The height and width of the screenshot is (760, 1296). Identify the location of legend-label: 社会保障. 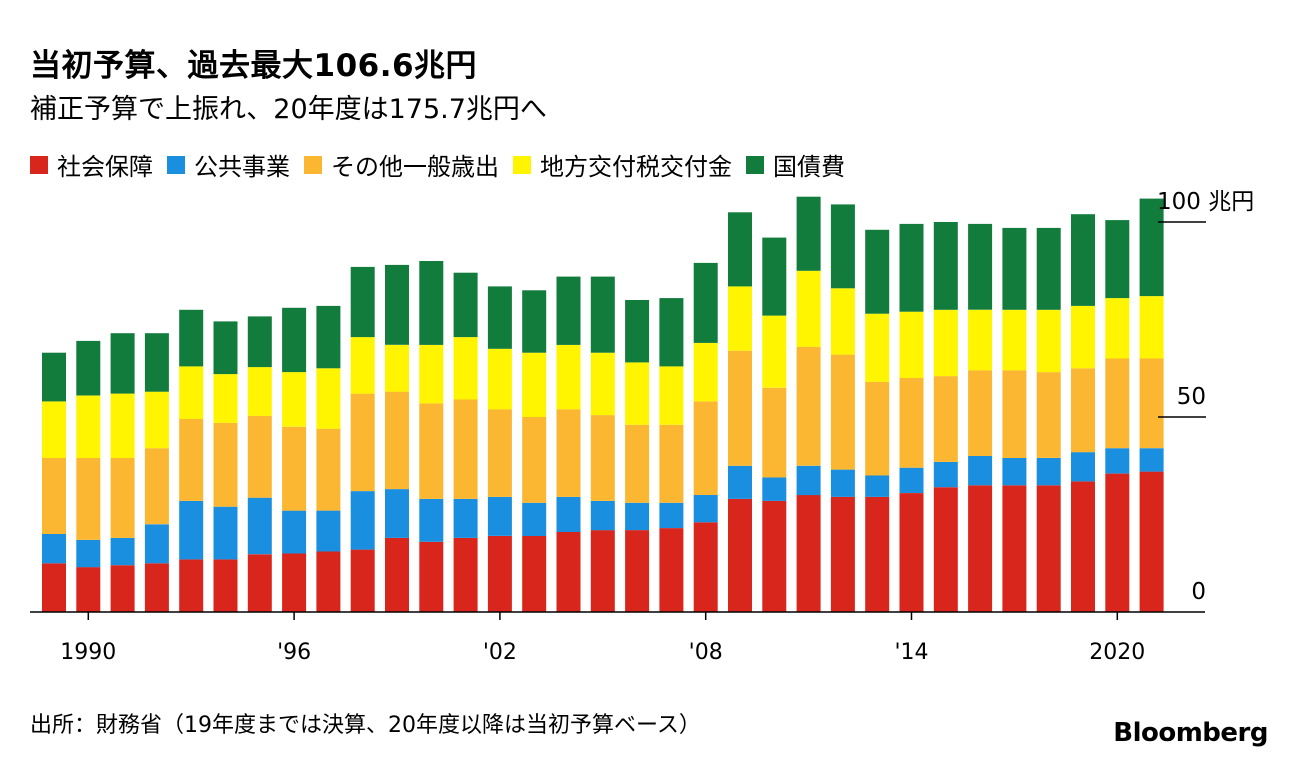
(105, 167).